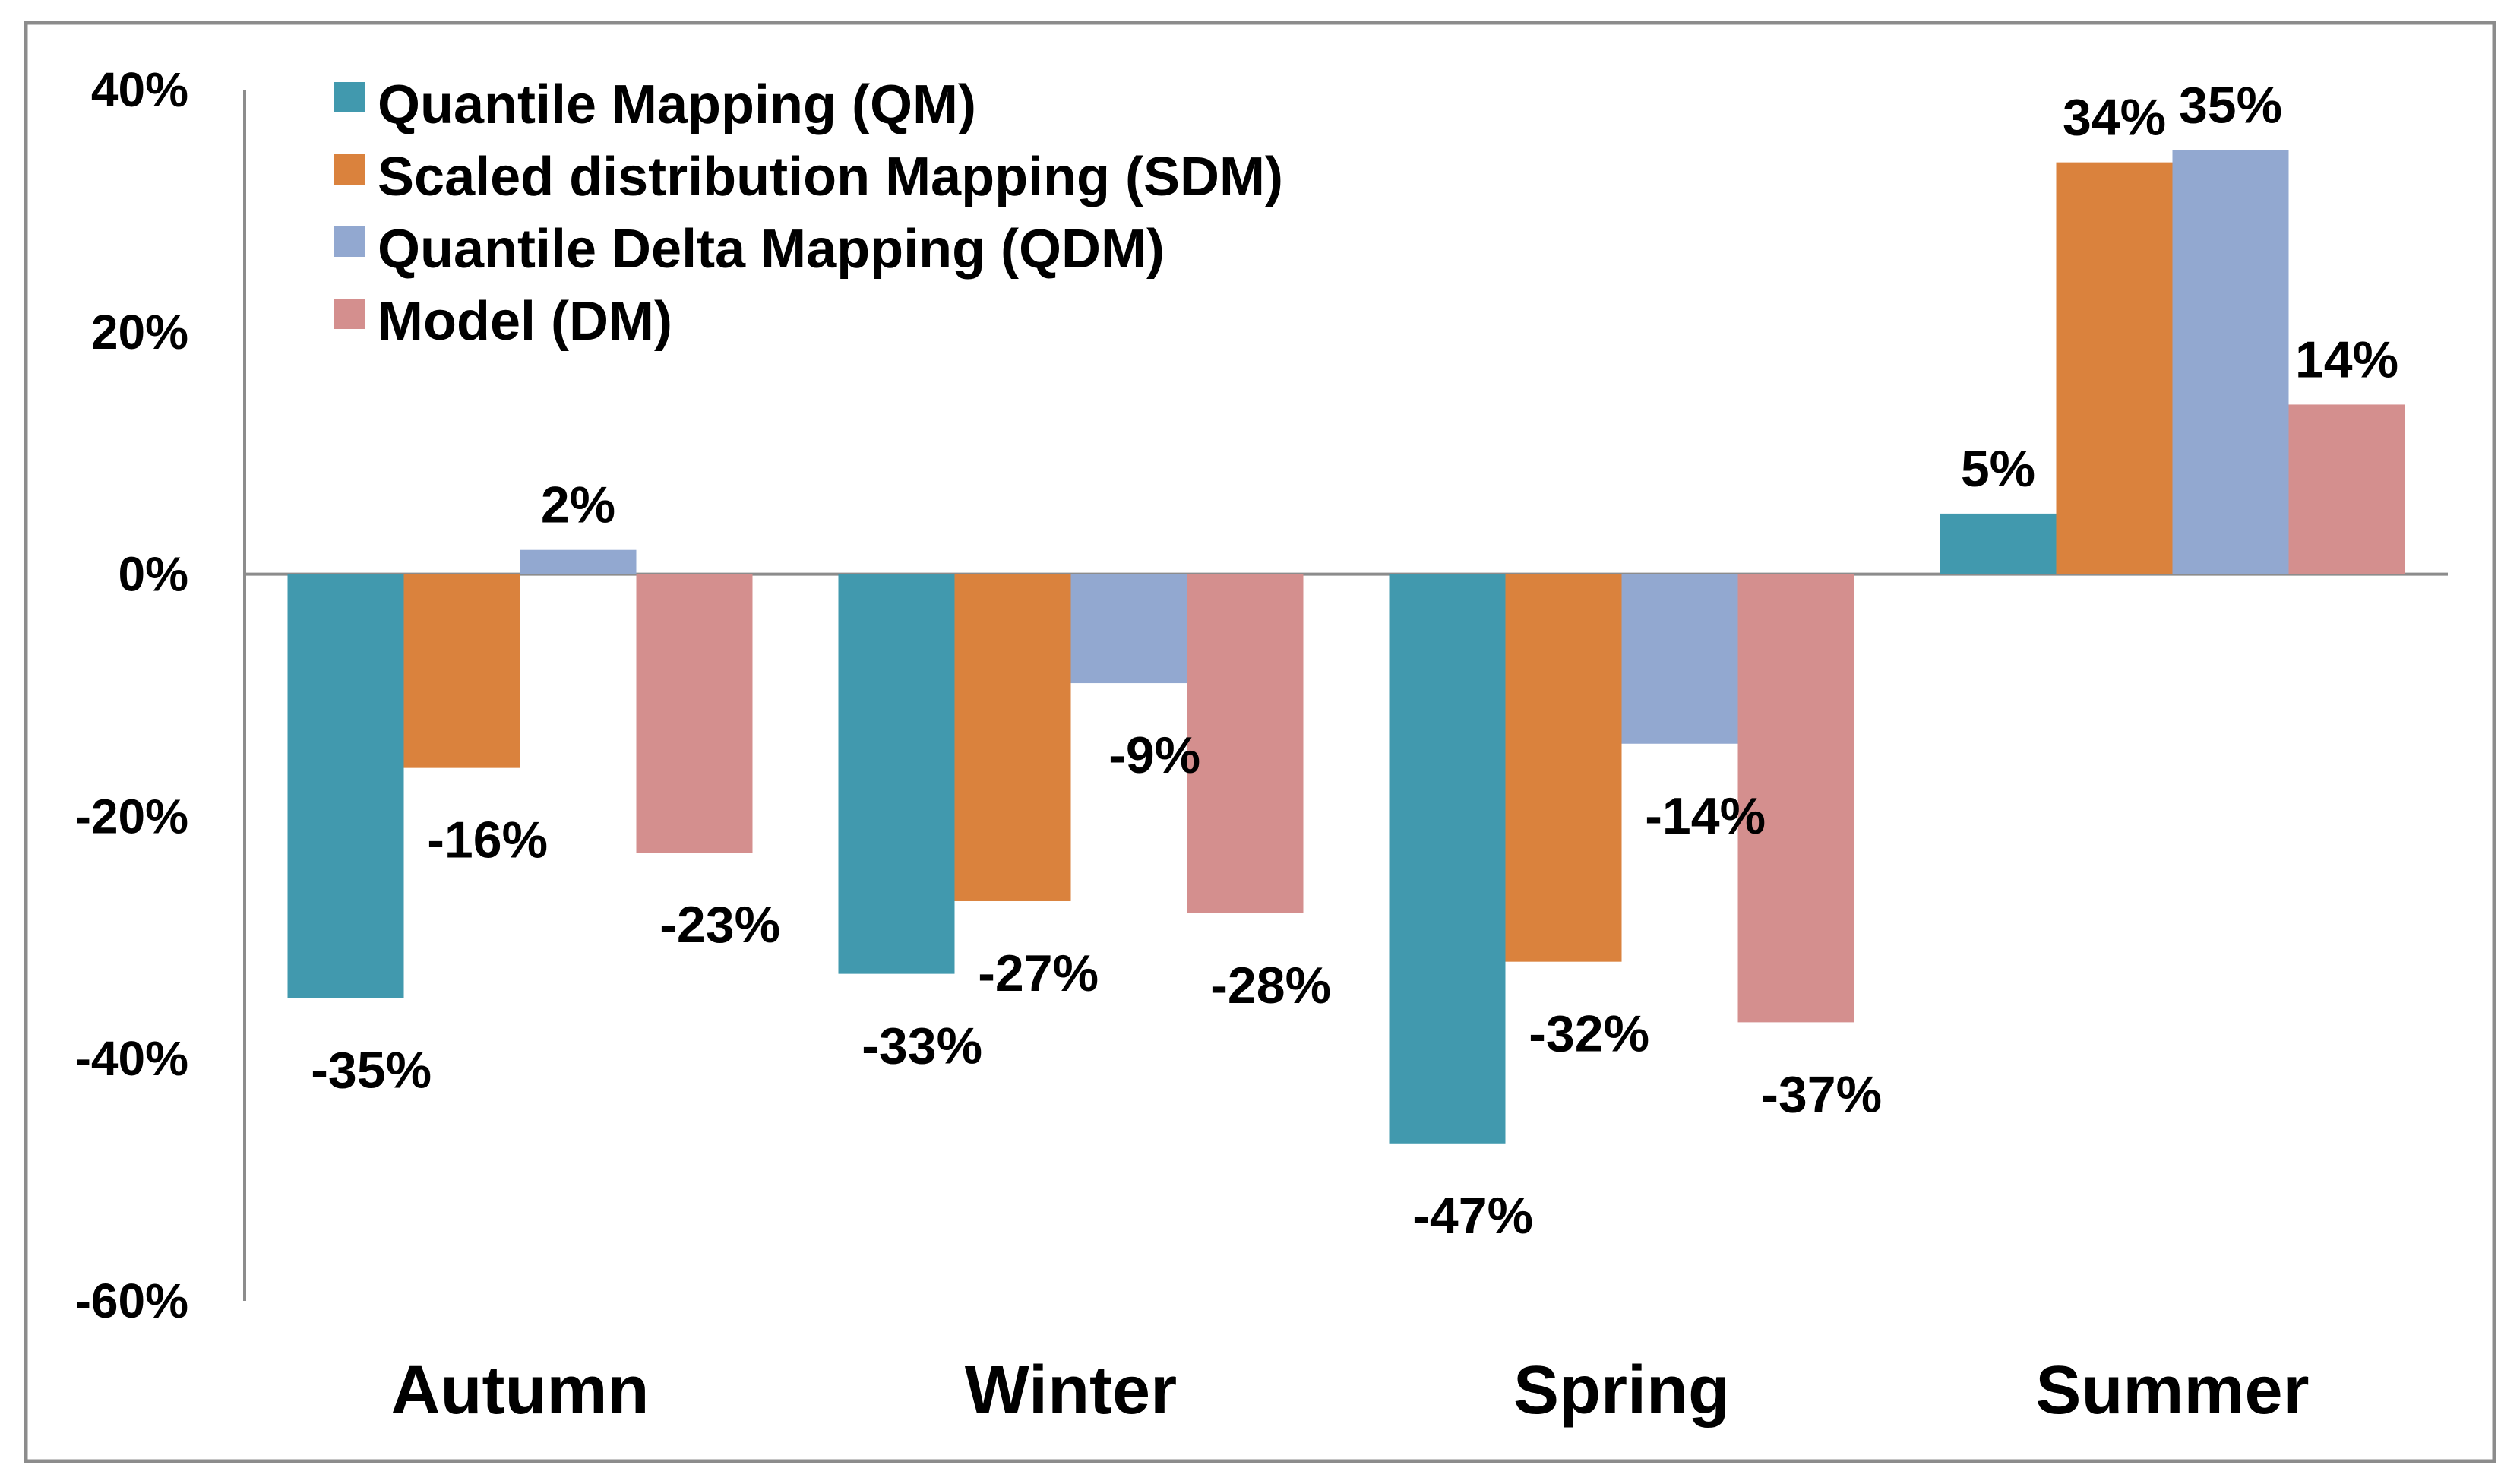 The image size is (2520, 1484). What do you see at coordinates (1472, 1216) in the screenshot?
I see `data-label: -47%` at bounding box center [1472, 1216].